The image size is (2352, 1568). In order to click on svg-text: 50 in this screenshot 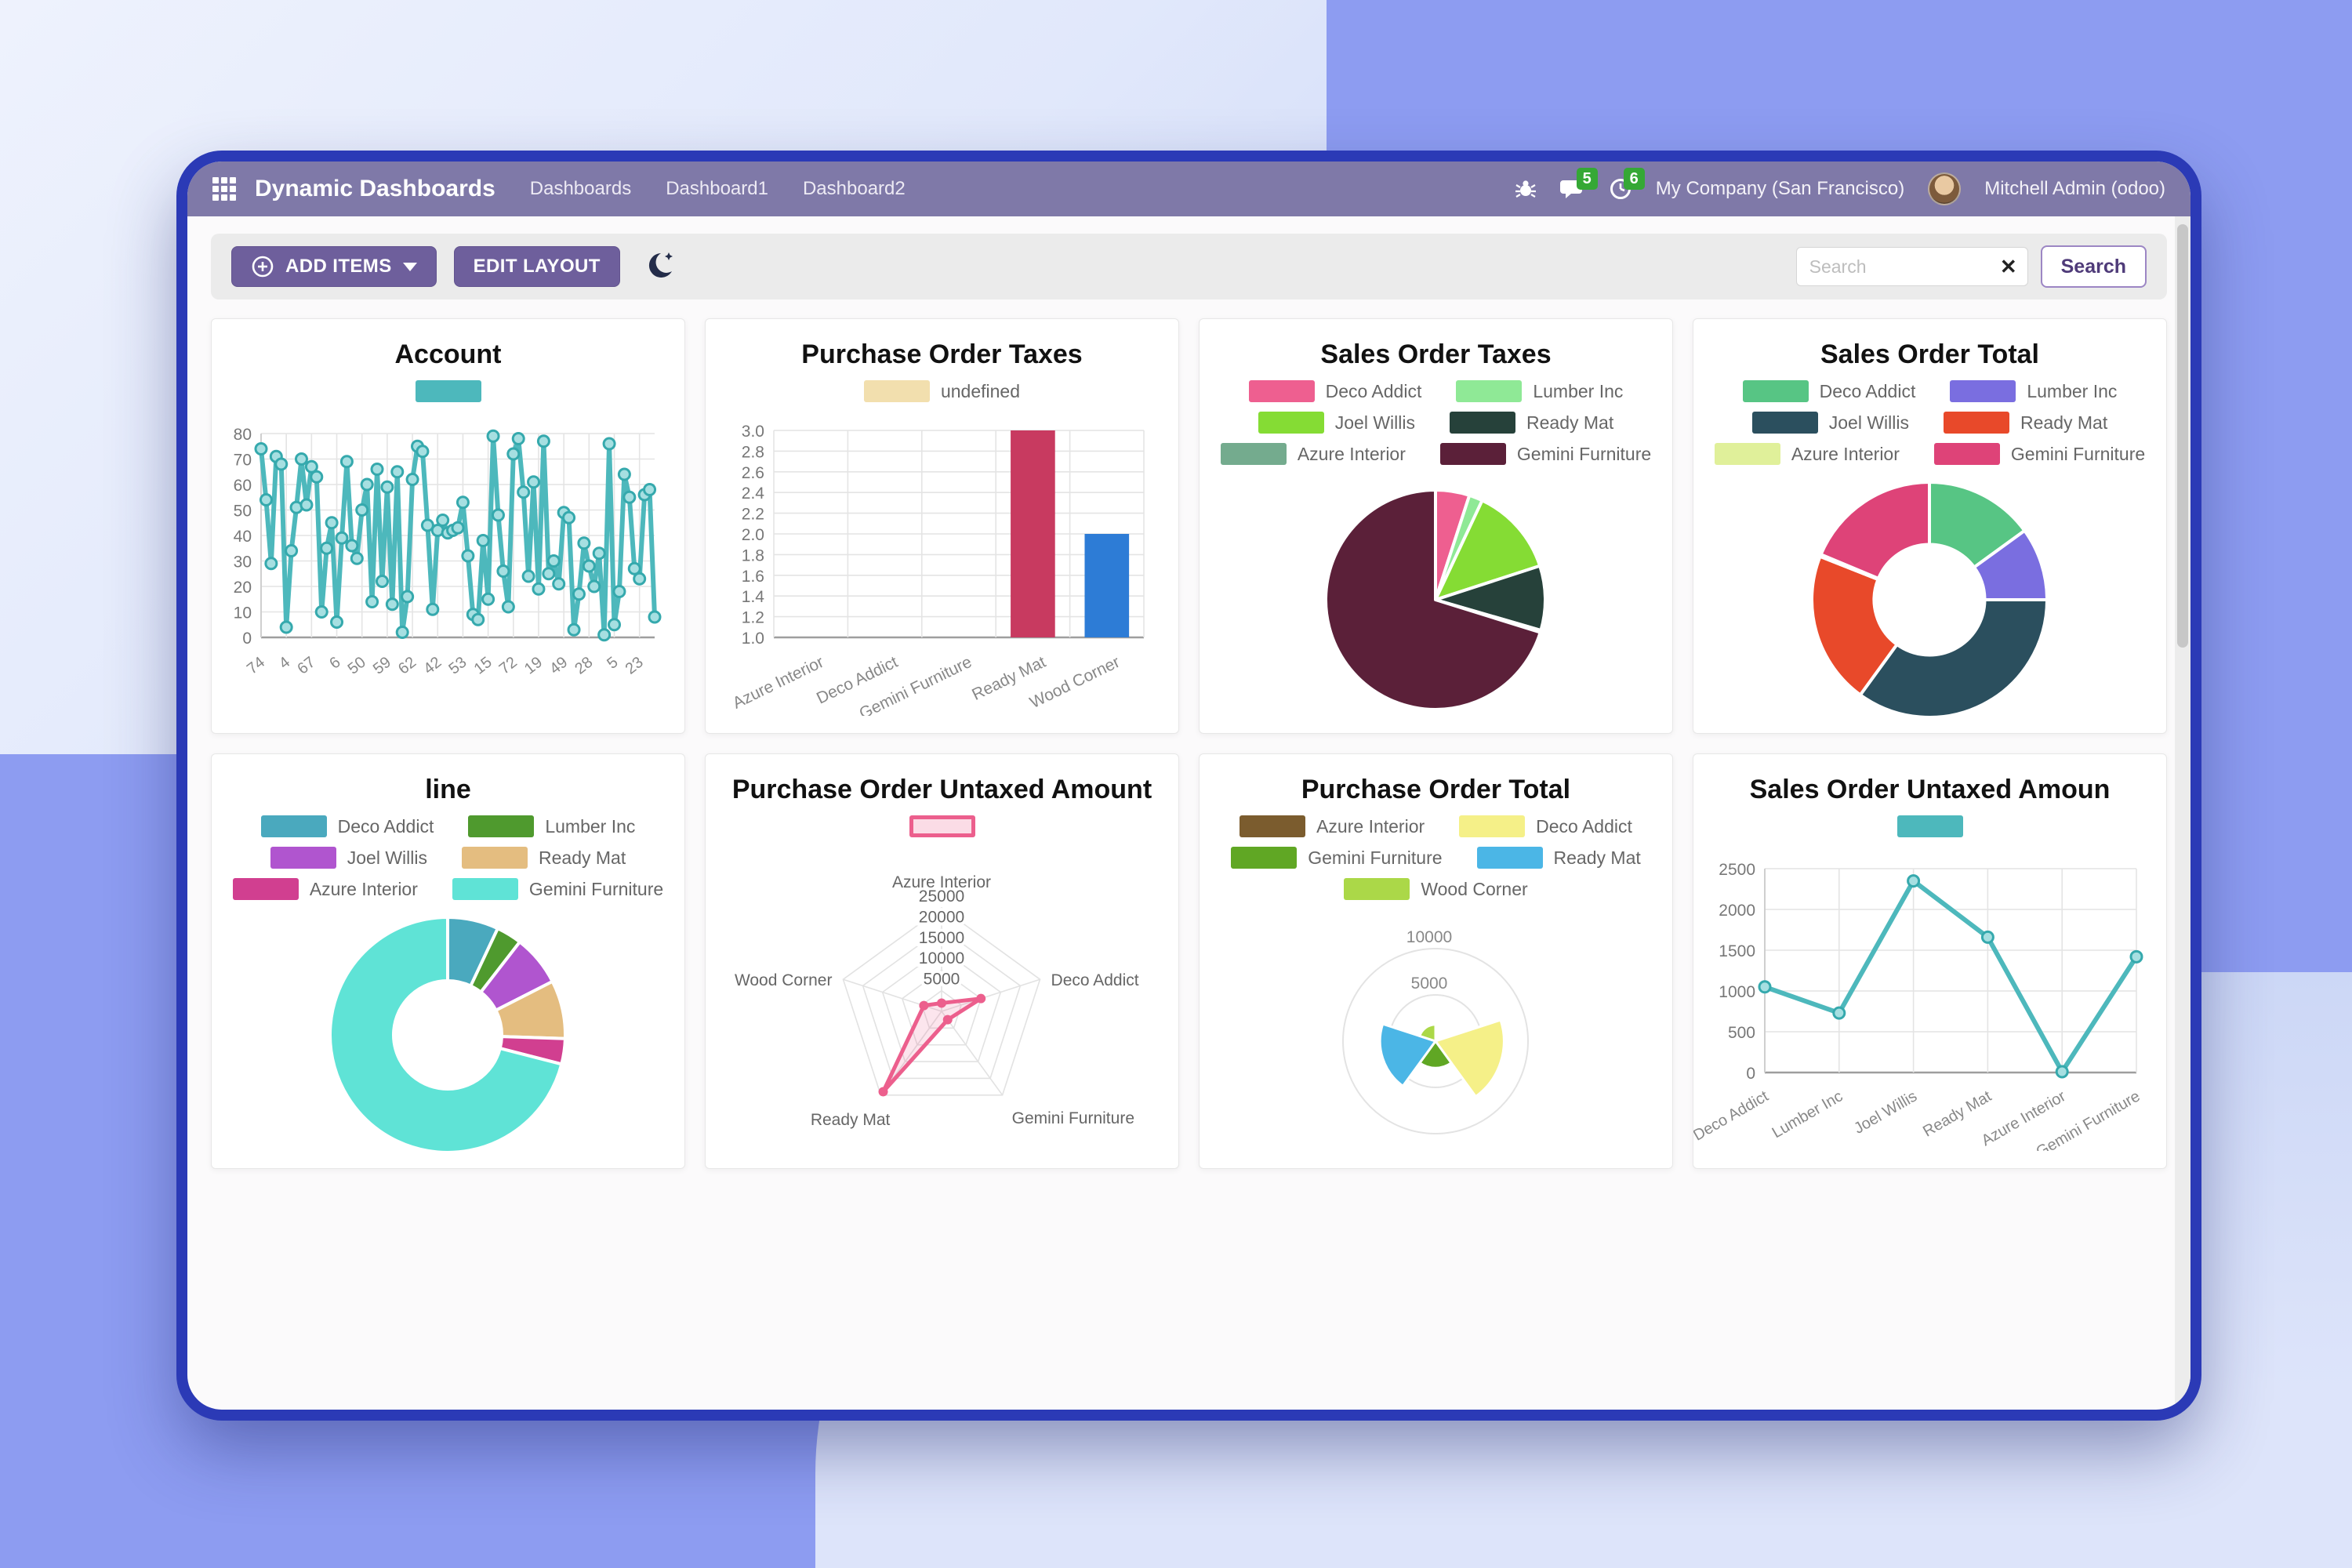, I will do `click(357, 666)`.